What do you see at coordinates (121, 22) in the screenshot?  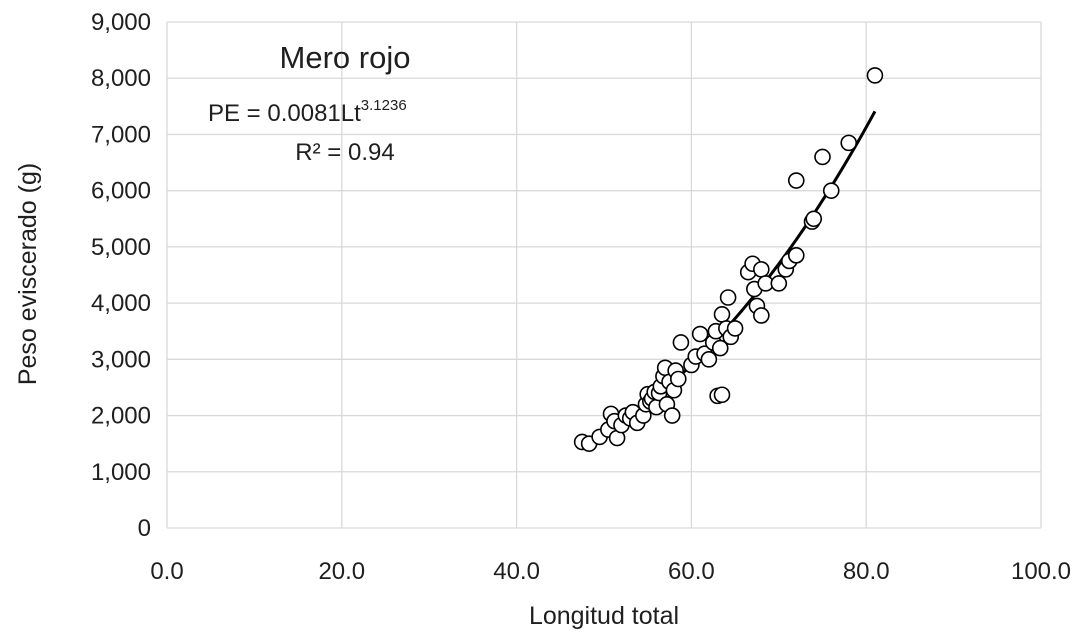 I see `y-tick-label: 9,000` at bounding box center [121, 22].